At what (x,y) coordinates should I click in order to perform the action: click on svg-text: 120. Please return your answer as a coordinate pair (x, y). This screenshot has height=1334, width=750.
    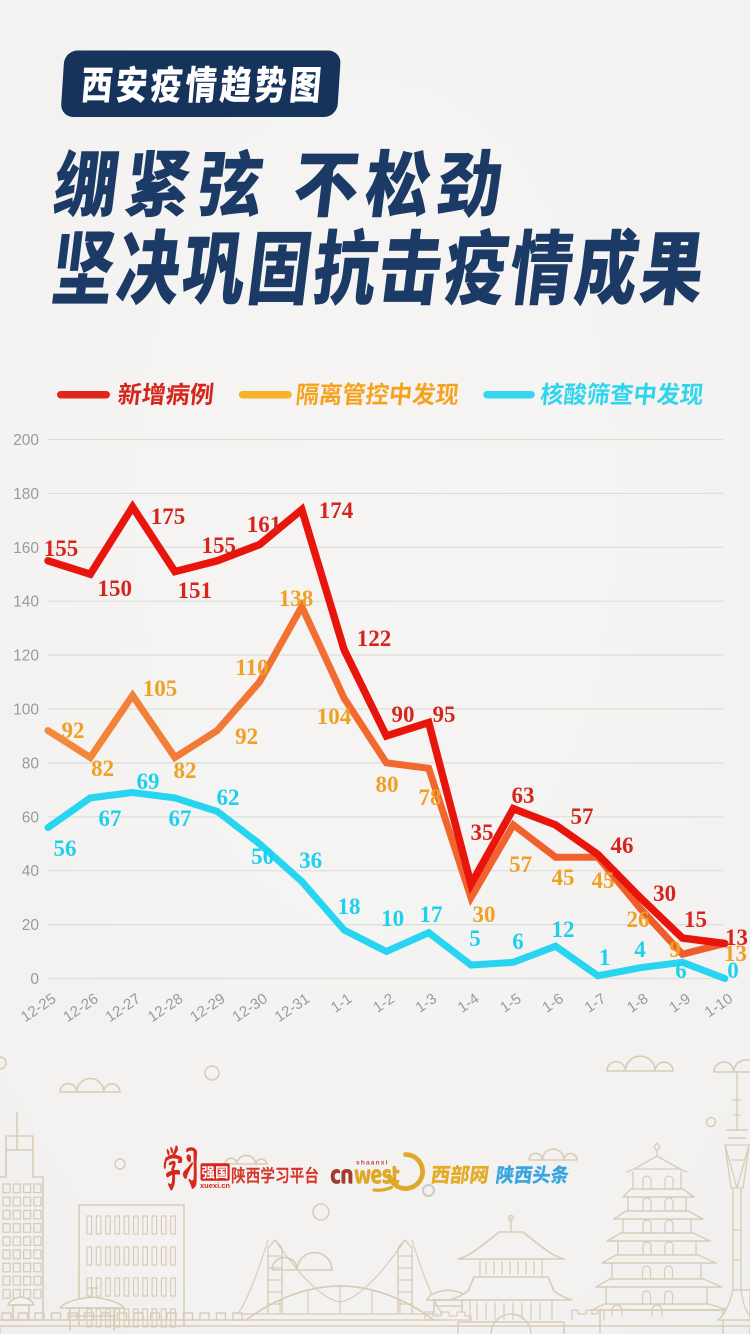
    Looking at the image, I should click on (26, 656).